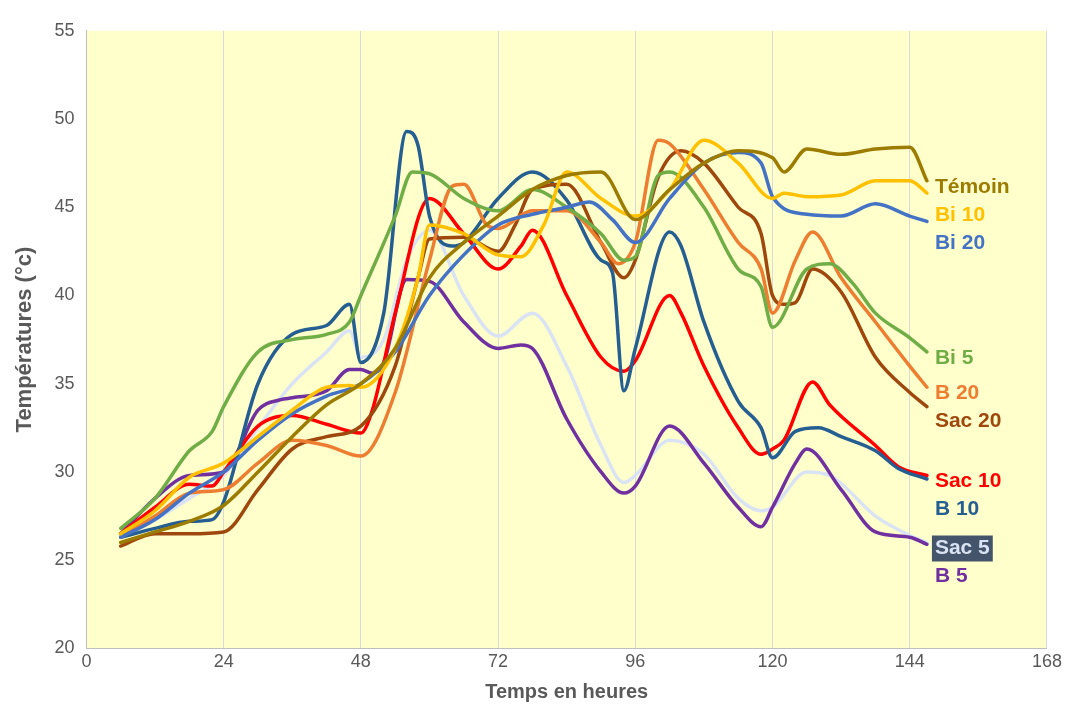 This screenshot has height=716, width=1073. What do you see at coordinates (567, 690) in the screenshot?
I see `x-axis-title: Temps en heures` at bounding box center [567, 690].